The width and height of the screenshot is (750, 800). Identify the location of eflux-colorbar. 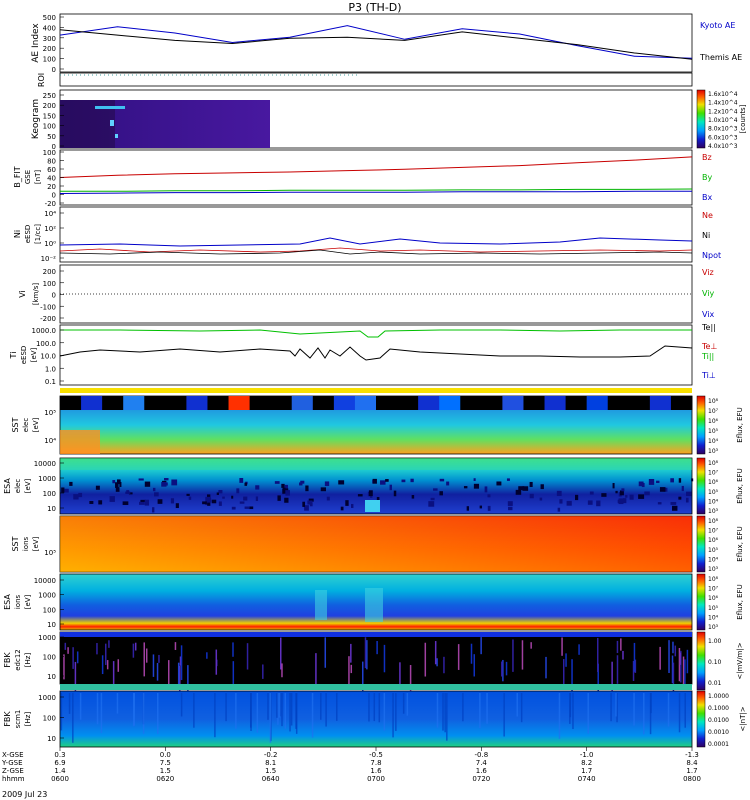
(701, 544).